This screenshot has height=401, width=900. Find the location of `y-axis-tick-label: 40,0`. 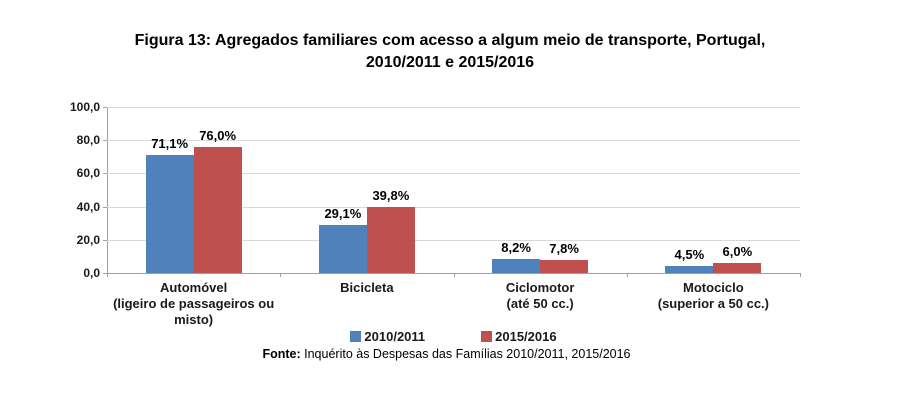

y-axis-tick-label: 40,0 is located at coordinates (88, 206).